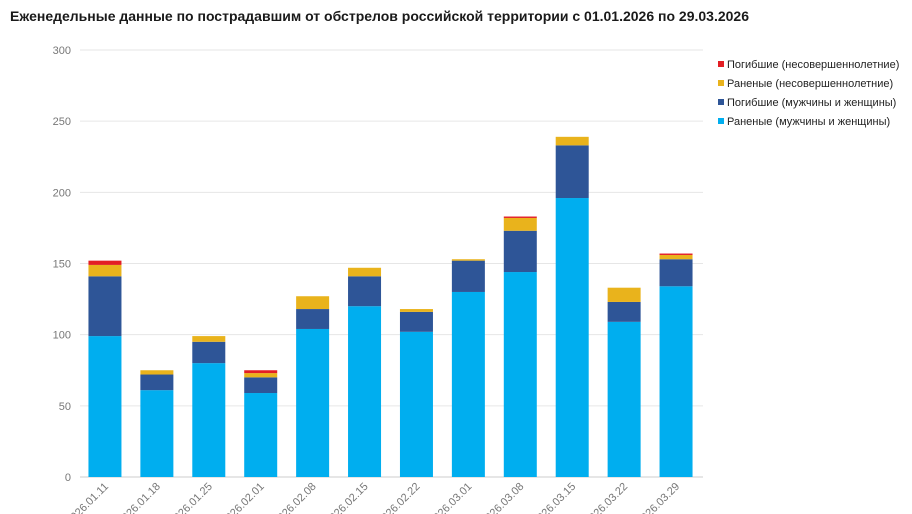 Image resolution: width=912 pixels, height=514 pixels. Describe the element at coordinates (808, 122) in the screenshot. I see `legend-label: Раненые (мужчины и женщины)` at that location.